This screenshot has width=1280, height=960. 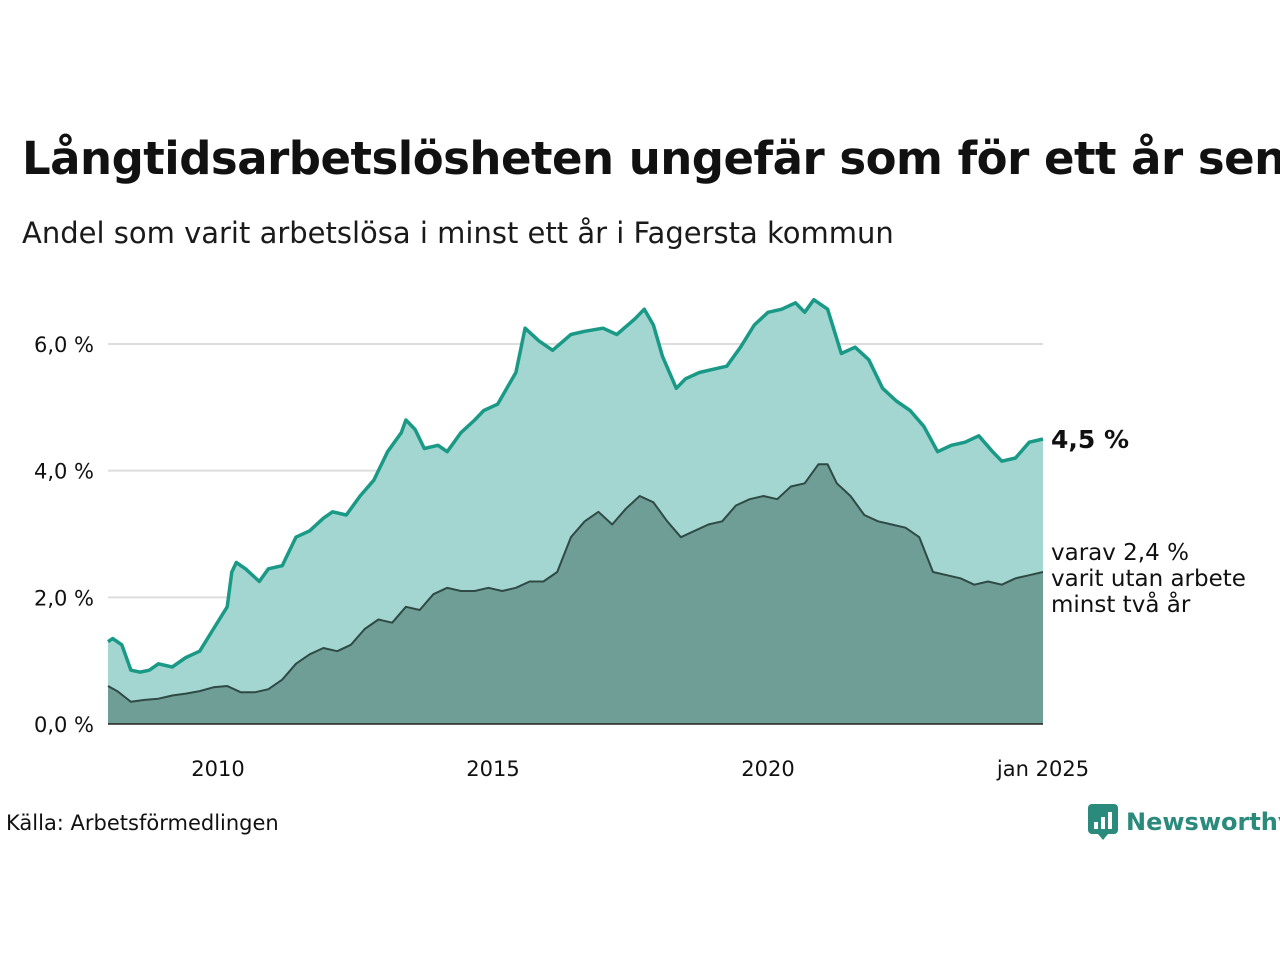 I want to click on end-label-two-year: varit utan arbete, so click(x=1148, y=579).